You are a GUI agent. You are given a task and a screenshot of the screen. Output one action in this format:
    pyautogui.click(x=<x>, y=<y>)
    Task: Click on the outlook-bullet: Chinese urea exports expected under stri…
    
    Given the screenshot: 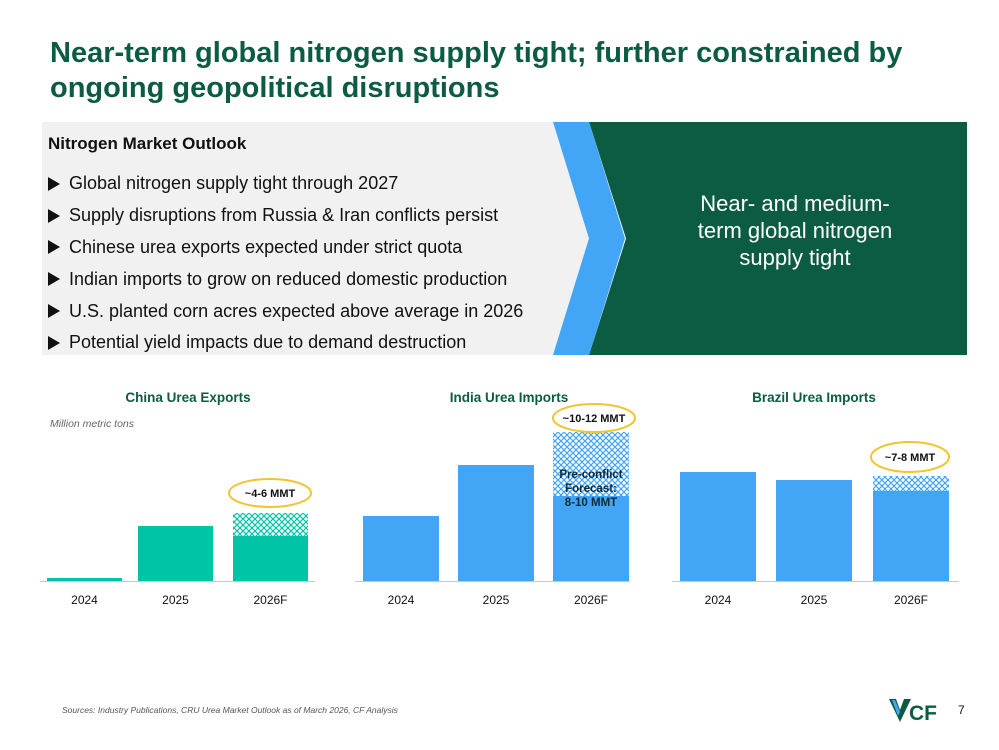 What is the action you would take?
    pyautogui.click(x=285, y=248)
    